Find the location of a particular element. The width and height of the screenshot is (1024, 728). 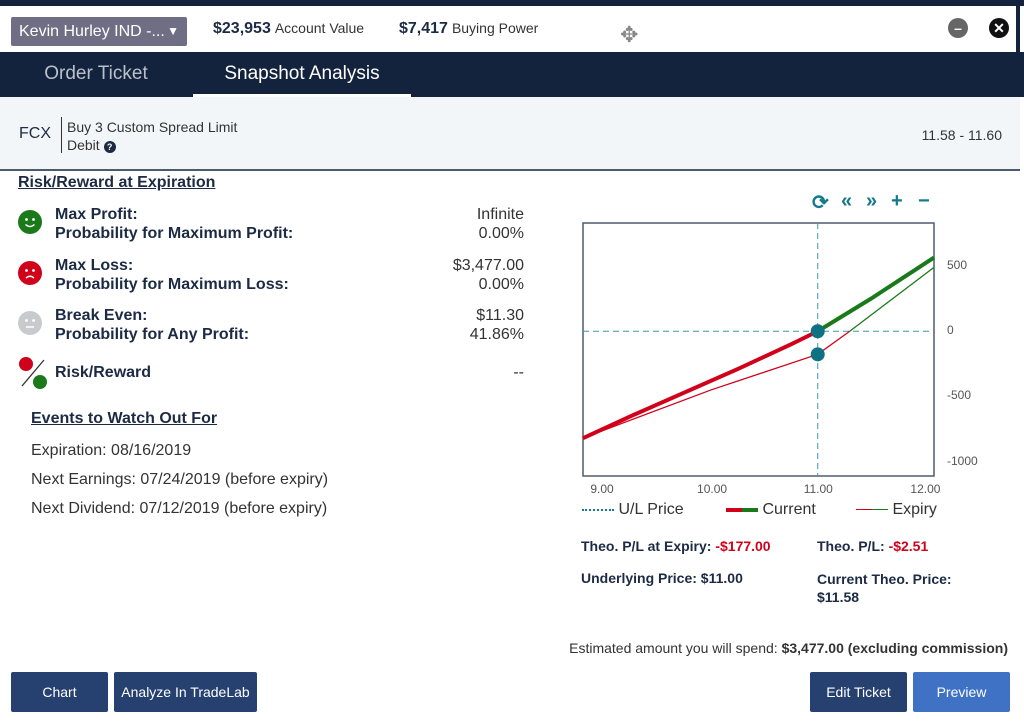

label: Max Profit: is located at coordinates (96, 214).